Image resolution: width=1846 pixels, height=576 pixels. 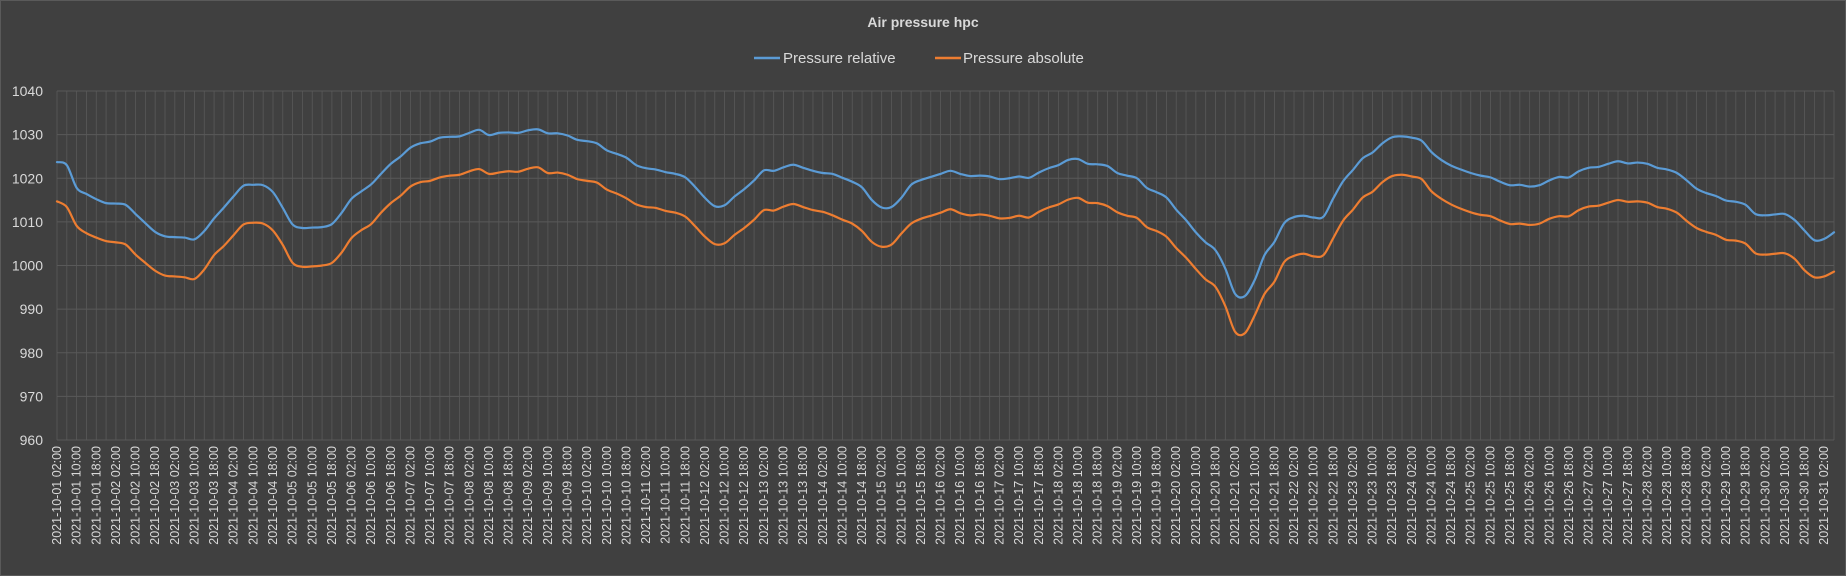 What do you see at coordinates (214, 495) in the screenshot?
I see `x-tick-label: 2021-10-03 18:00` at bounding box center [214, 495].